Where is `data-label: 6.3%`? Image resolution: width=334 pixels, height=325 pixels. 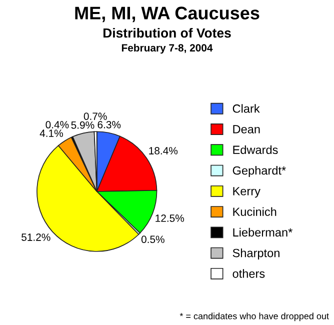
data-label: 6.3% is located at coordinates (109, 124).